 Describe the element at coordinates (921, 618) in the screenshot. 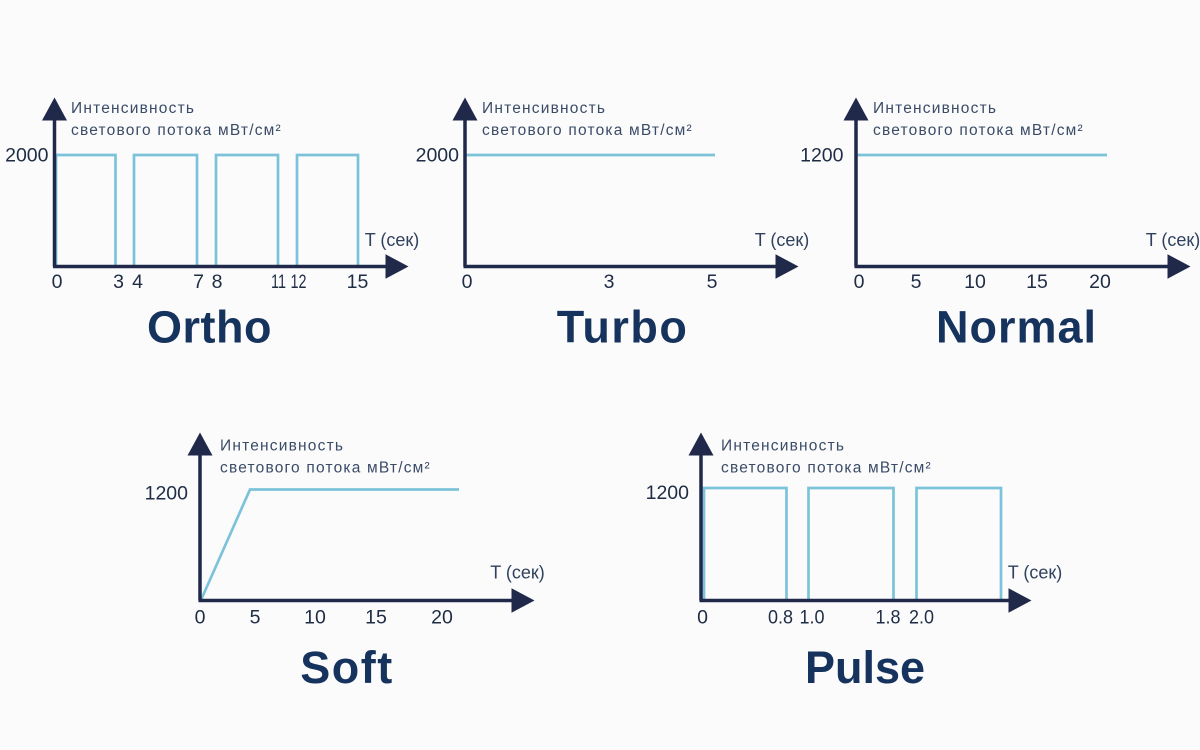

I see `svg-text: 2.0` at that location.